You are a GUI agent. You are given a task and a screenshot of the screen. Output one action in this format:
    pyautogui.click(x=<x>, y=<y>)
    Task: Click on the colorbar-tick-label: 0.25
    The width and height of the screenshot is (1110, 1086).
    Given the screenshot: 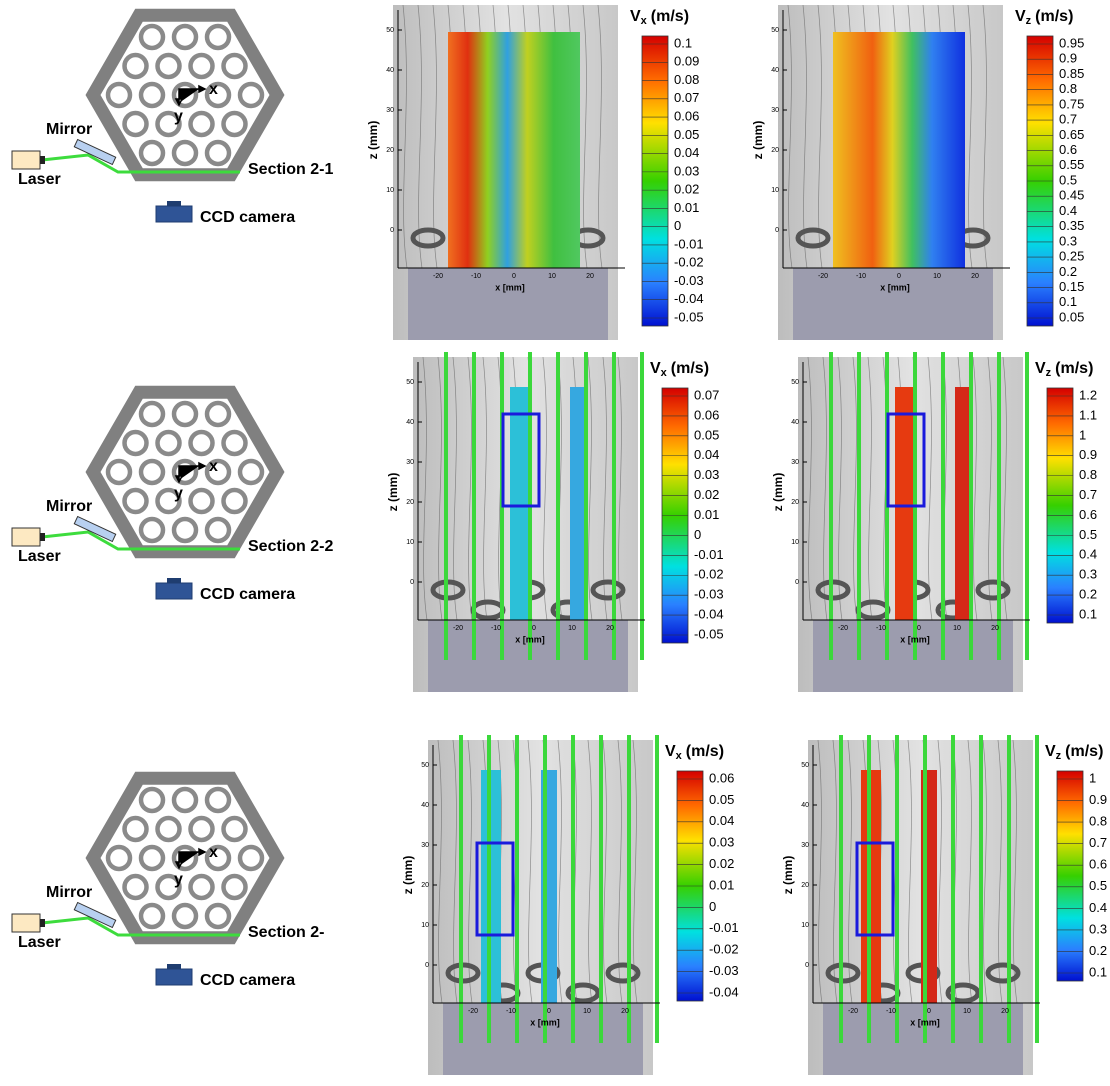 What is the action you would take?
    pyautogui.click(x=1071, y=256)
    